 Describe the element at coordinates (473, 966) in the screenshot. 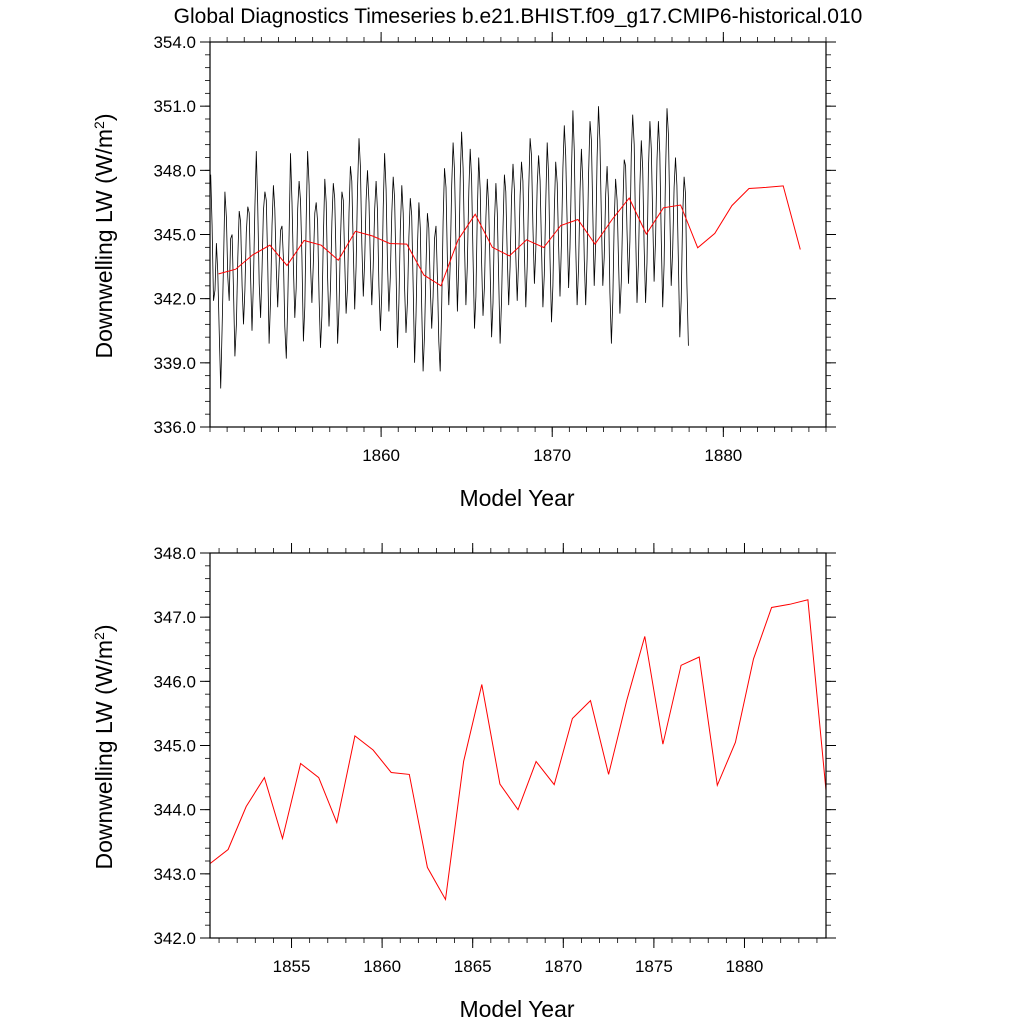

I see `bottom-x-tick-label: 1865` at that location.